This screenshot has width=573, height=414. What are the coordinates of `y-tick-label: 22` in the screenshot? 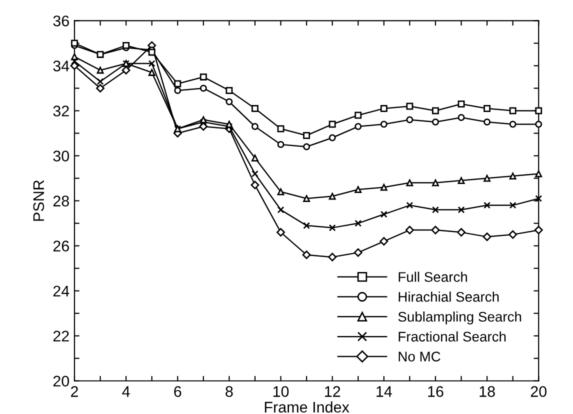 It's located at (61, 336).